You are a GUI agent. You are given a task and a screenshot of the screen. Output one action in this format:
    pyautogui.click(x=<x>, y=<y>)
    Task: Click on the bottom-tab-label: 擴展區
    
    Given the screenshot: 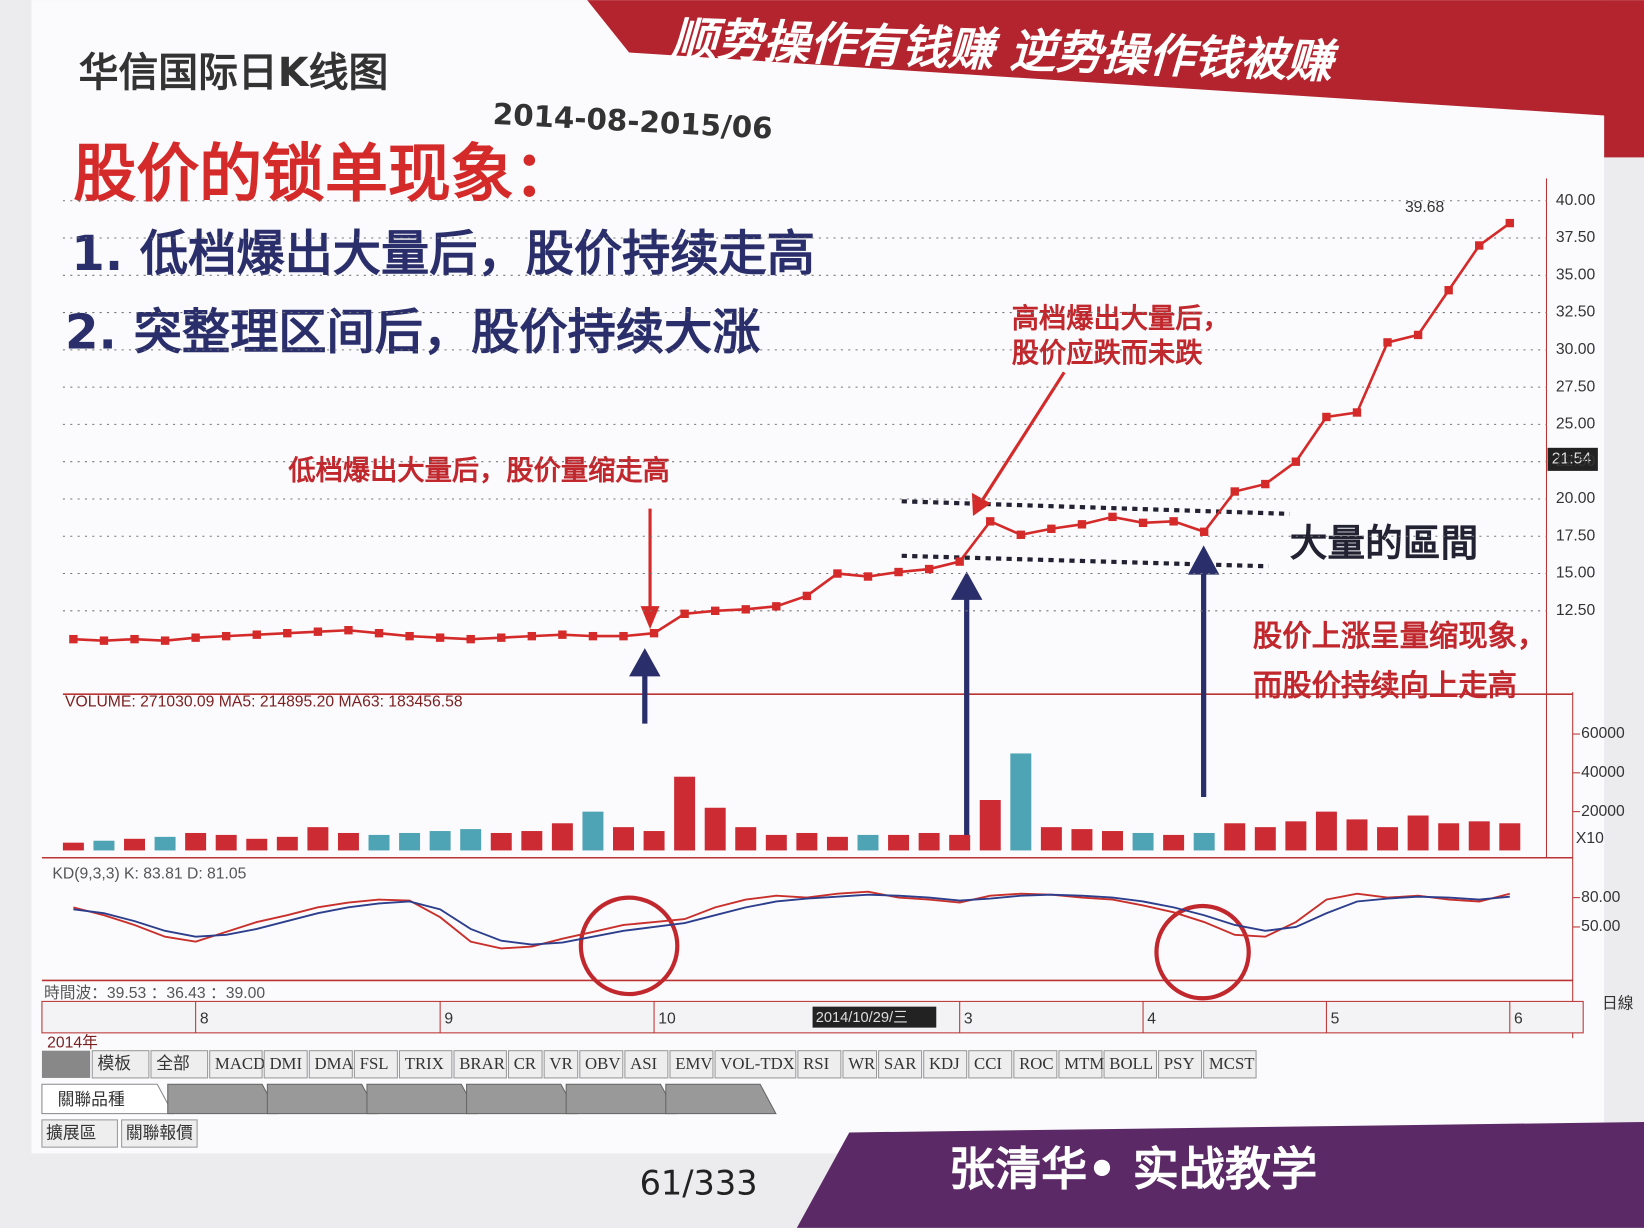 What is the action you would take?
    pyautogui.click(x=71, y=1132)
    